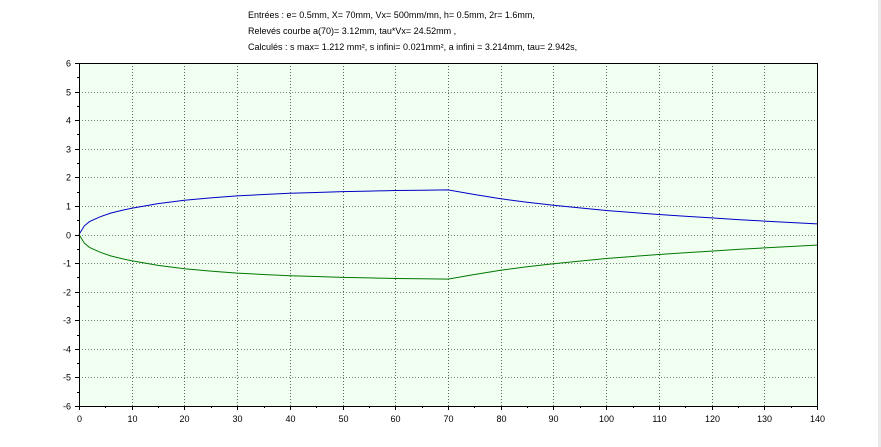 The height and width of the screenshot is (447, 881). What do you see at coordinates (67, 264) in the screenshot?
I see `y-tick-label: -1` at bounding box center [67, 264].